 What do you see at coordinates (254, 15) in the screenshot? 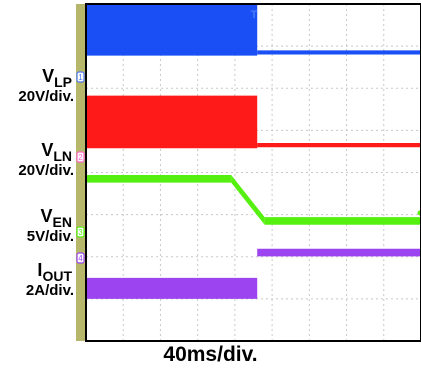
I see `trigger-marker: T` at bounding box center [254, 15].